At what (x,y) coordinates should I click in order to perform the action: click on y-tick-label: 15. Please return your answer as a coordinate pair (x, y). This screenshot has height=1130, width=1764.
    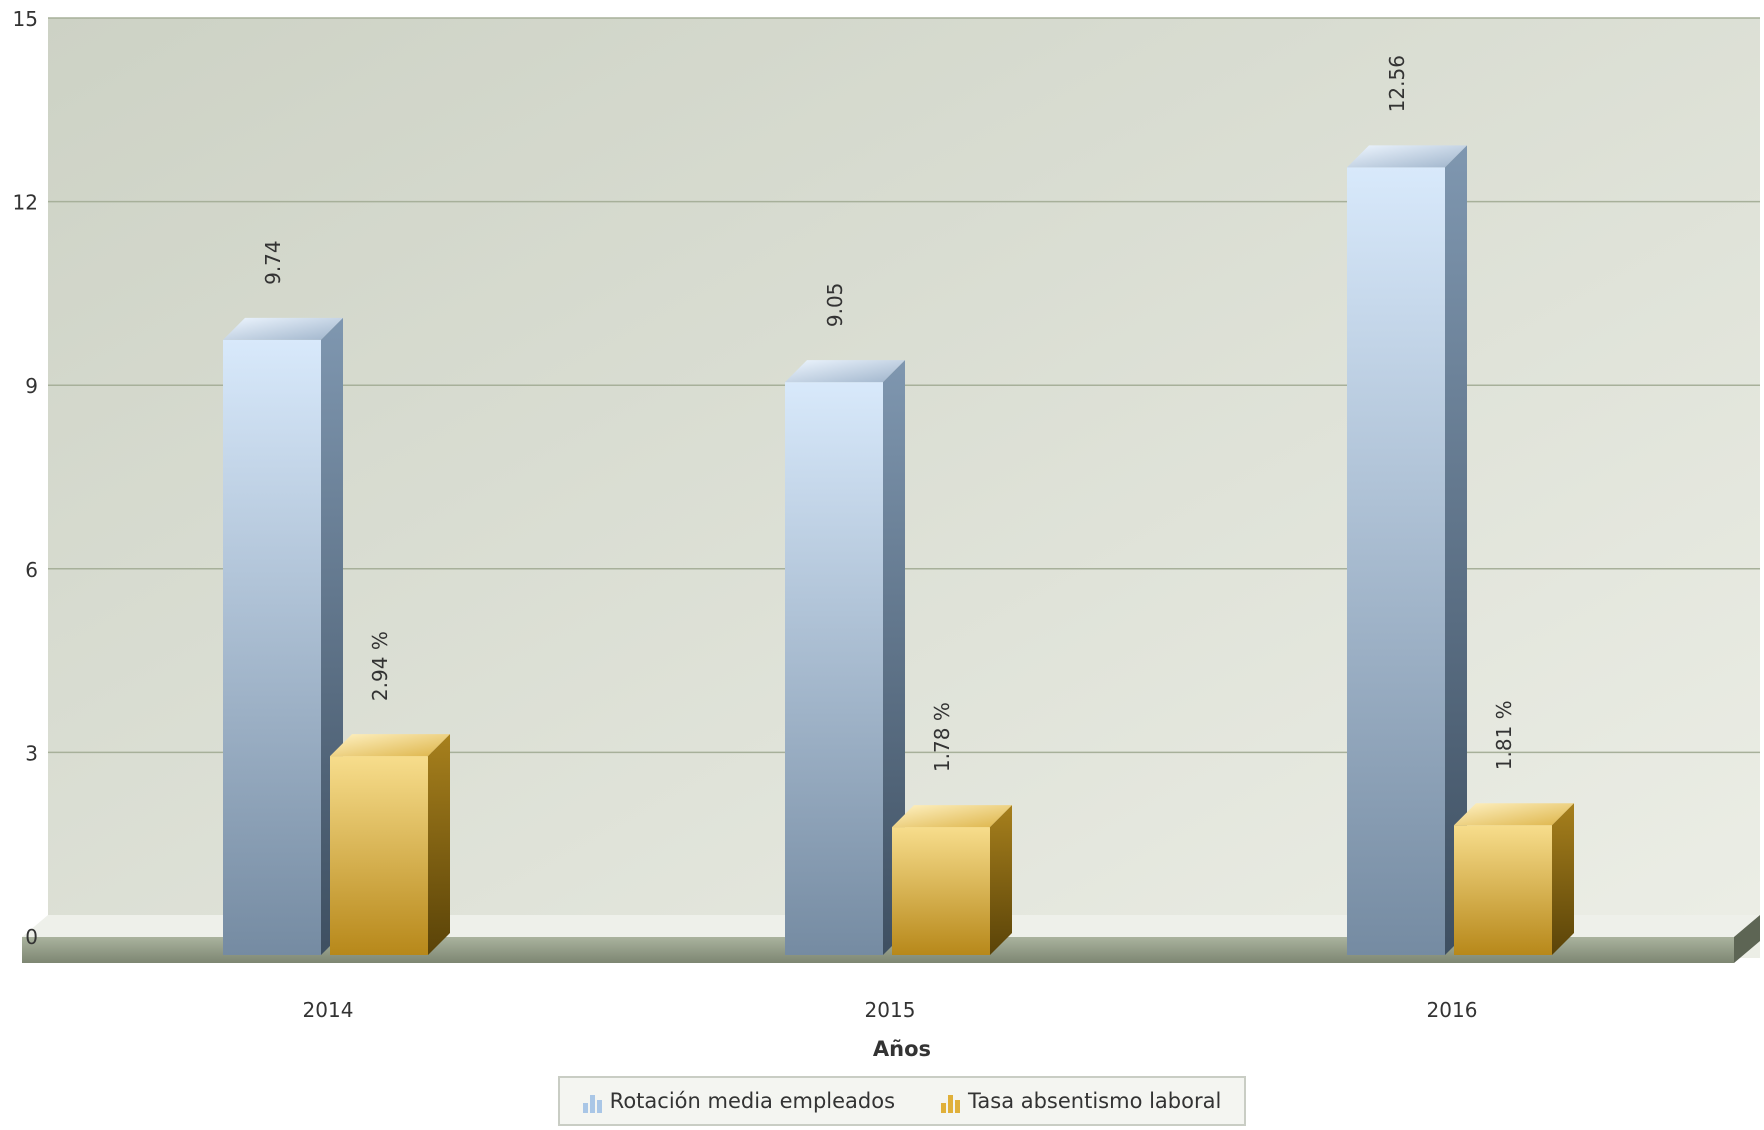
    Looking at the image, I should click on (25, 19).